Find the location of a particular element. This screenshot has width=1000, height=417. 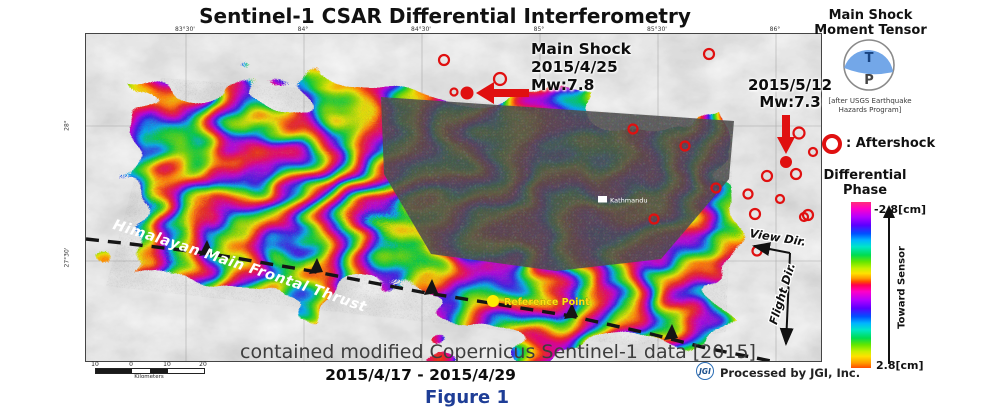

second-shock-arrow is located at coordinates (786, 134).